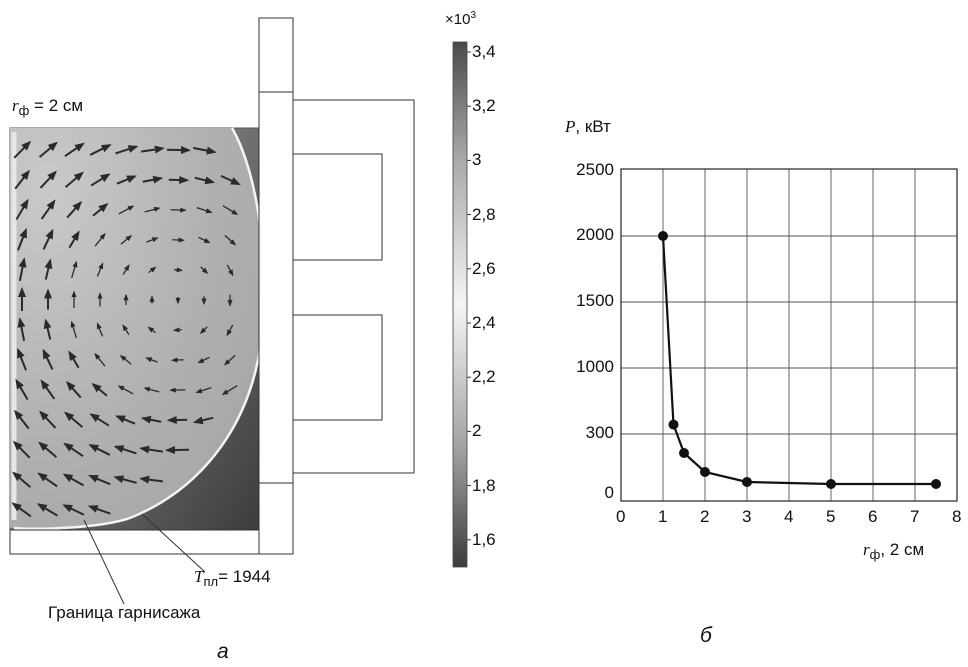 Image resolution: width=968 pixels, height=667 pixels. What do you see at coordinates (570, 126) in the screenshot?
I see `y-axis-symbol: P` at bounding box center [570, 126].